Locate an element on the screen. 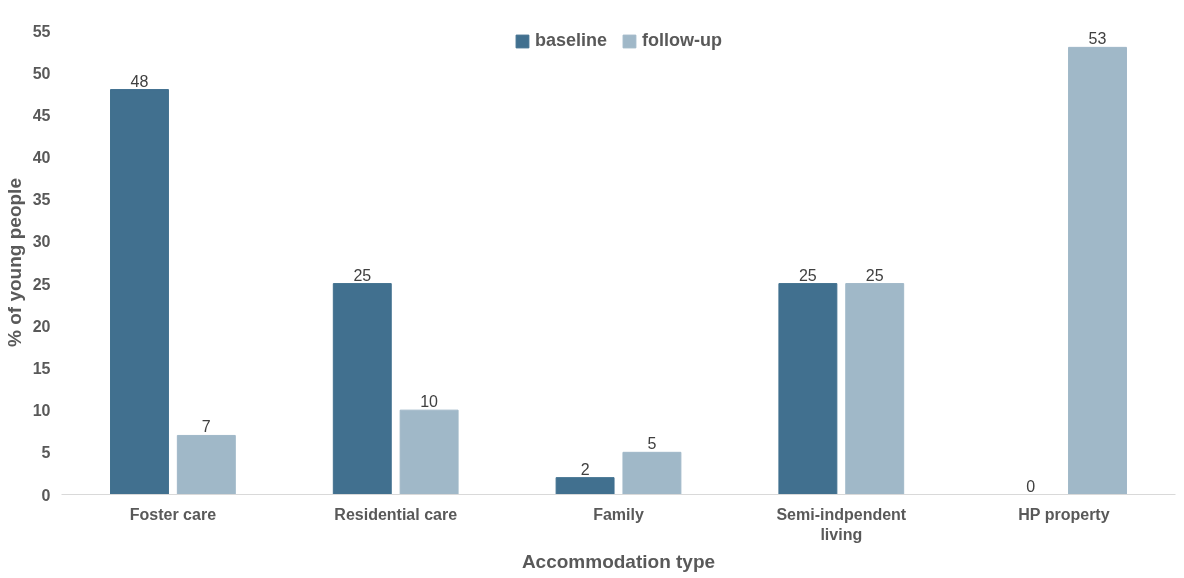  data-label: 2 is located at coordinates (585, 469).